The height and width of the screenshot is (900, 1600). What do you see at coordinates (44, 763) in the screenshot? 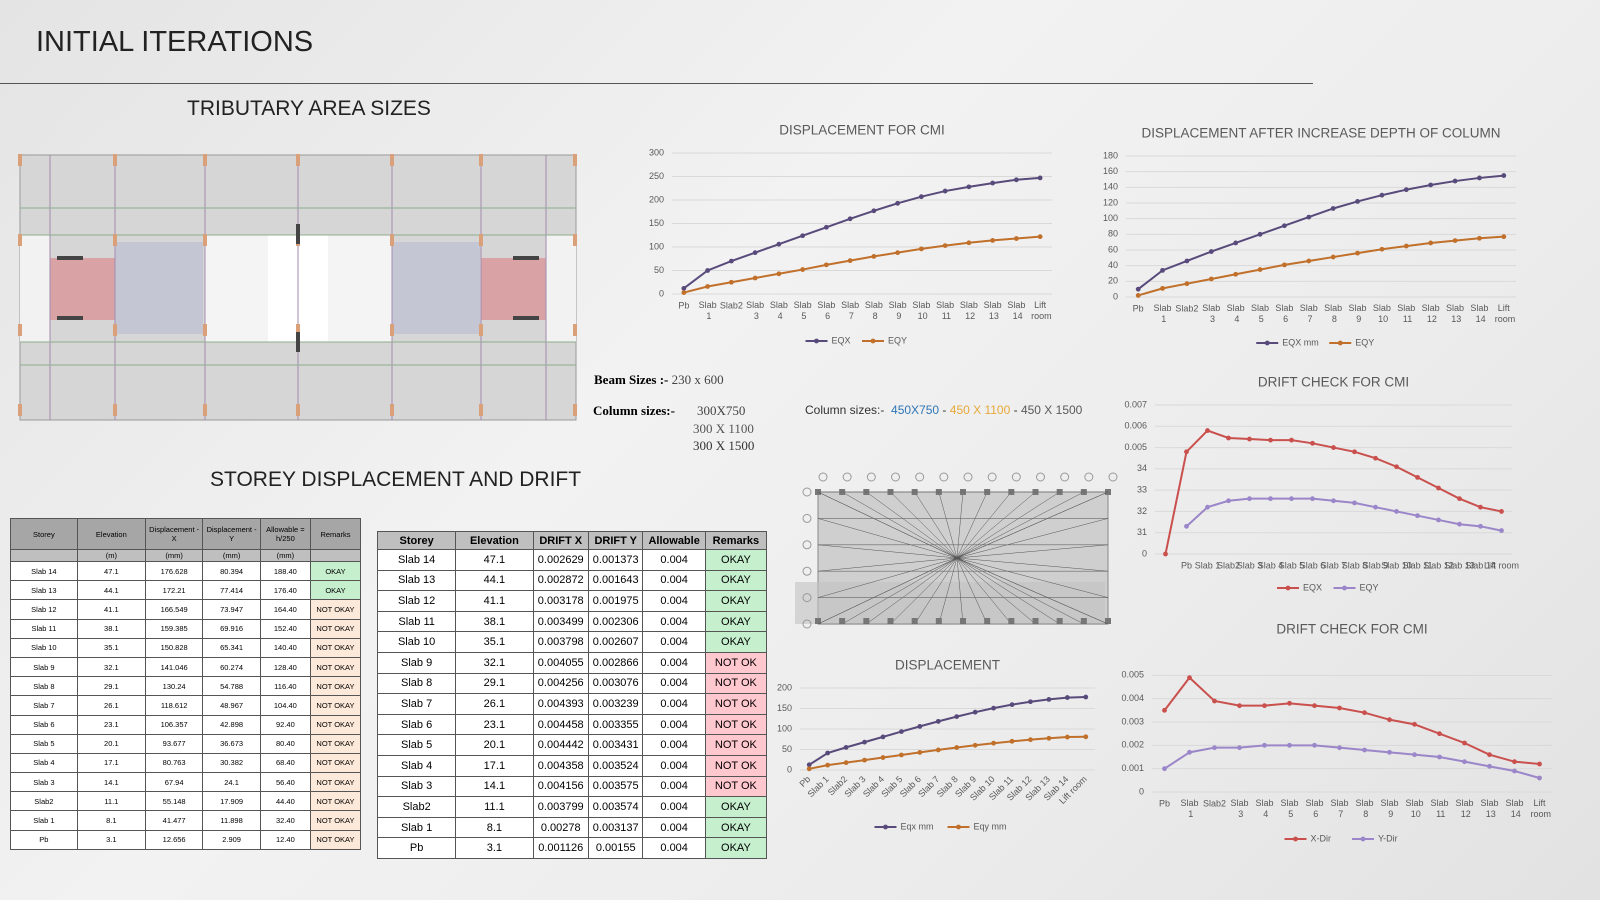
I see `table-cell: Slab 4` at bounding box center [44, 763].